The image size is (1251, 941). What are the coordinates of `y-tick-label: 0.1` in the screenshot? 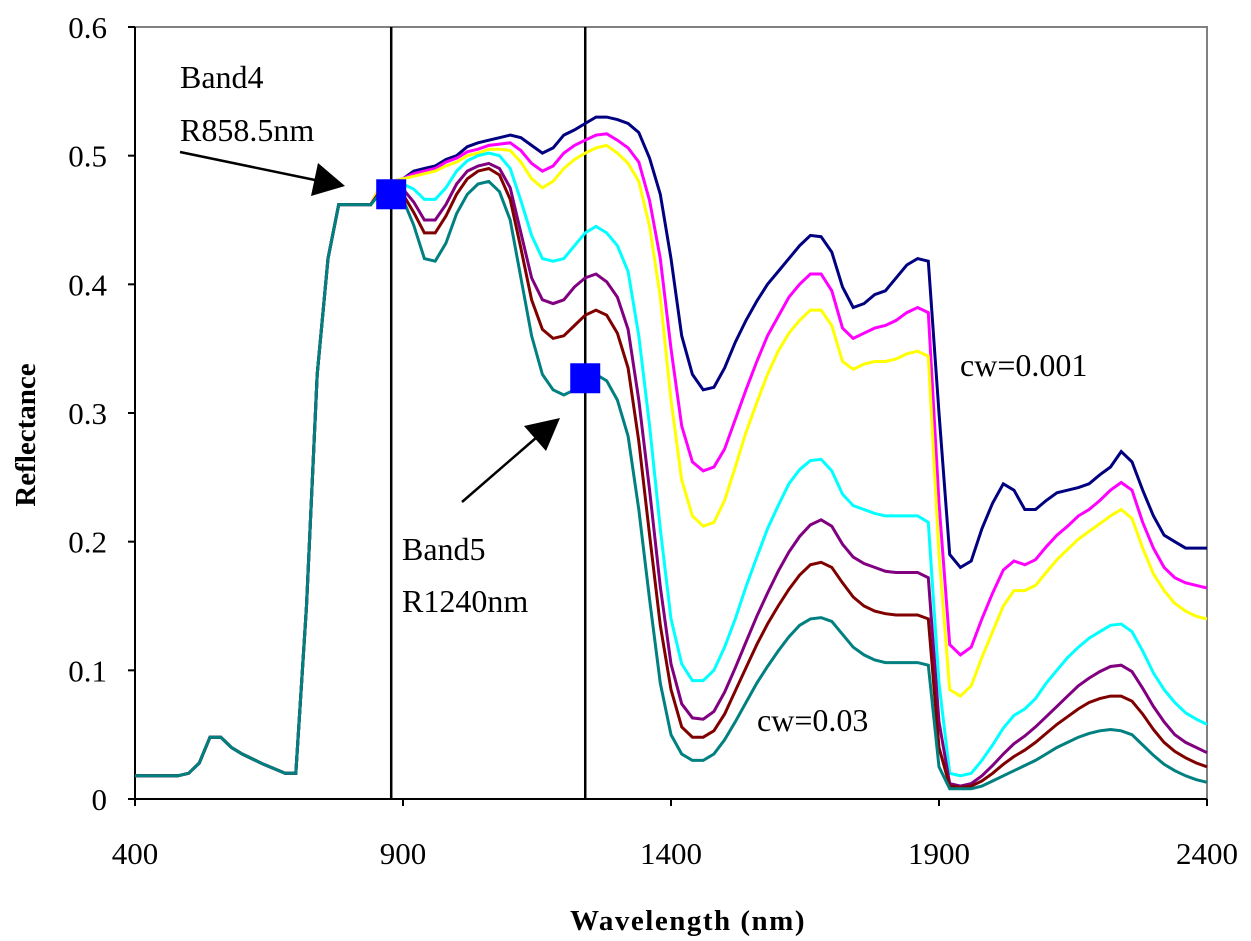 It's located at (87, 670).